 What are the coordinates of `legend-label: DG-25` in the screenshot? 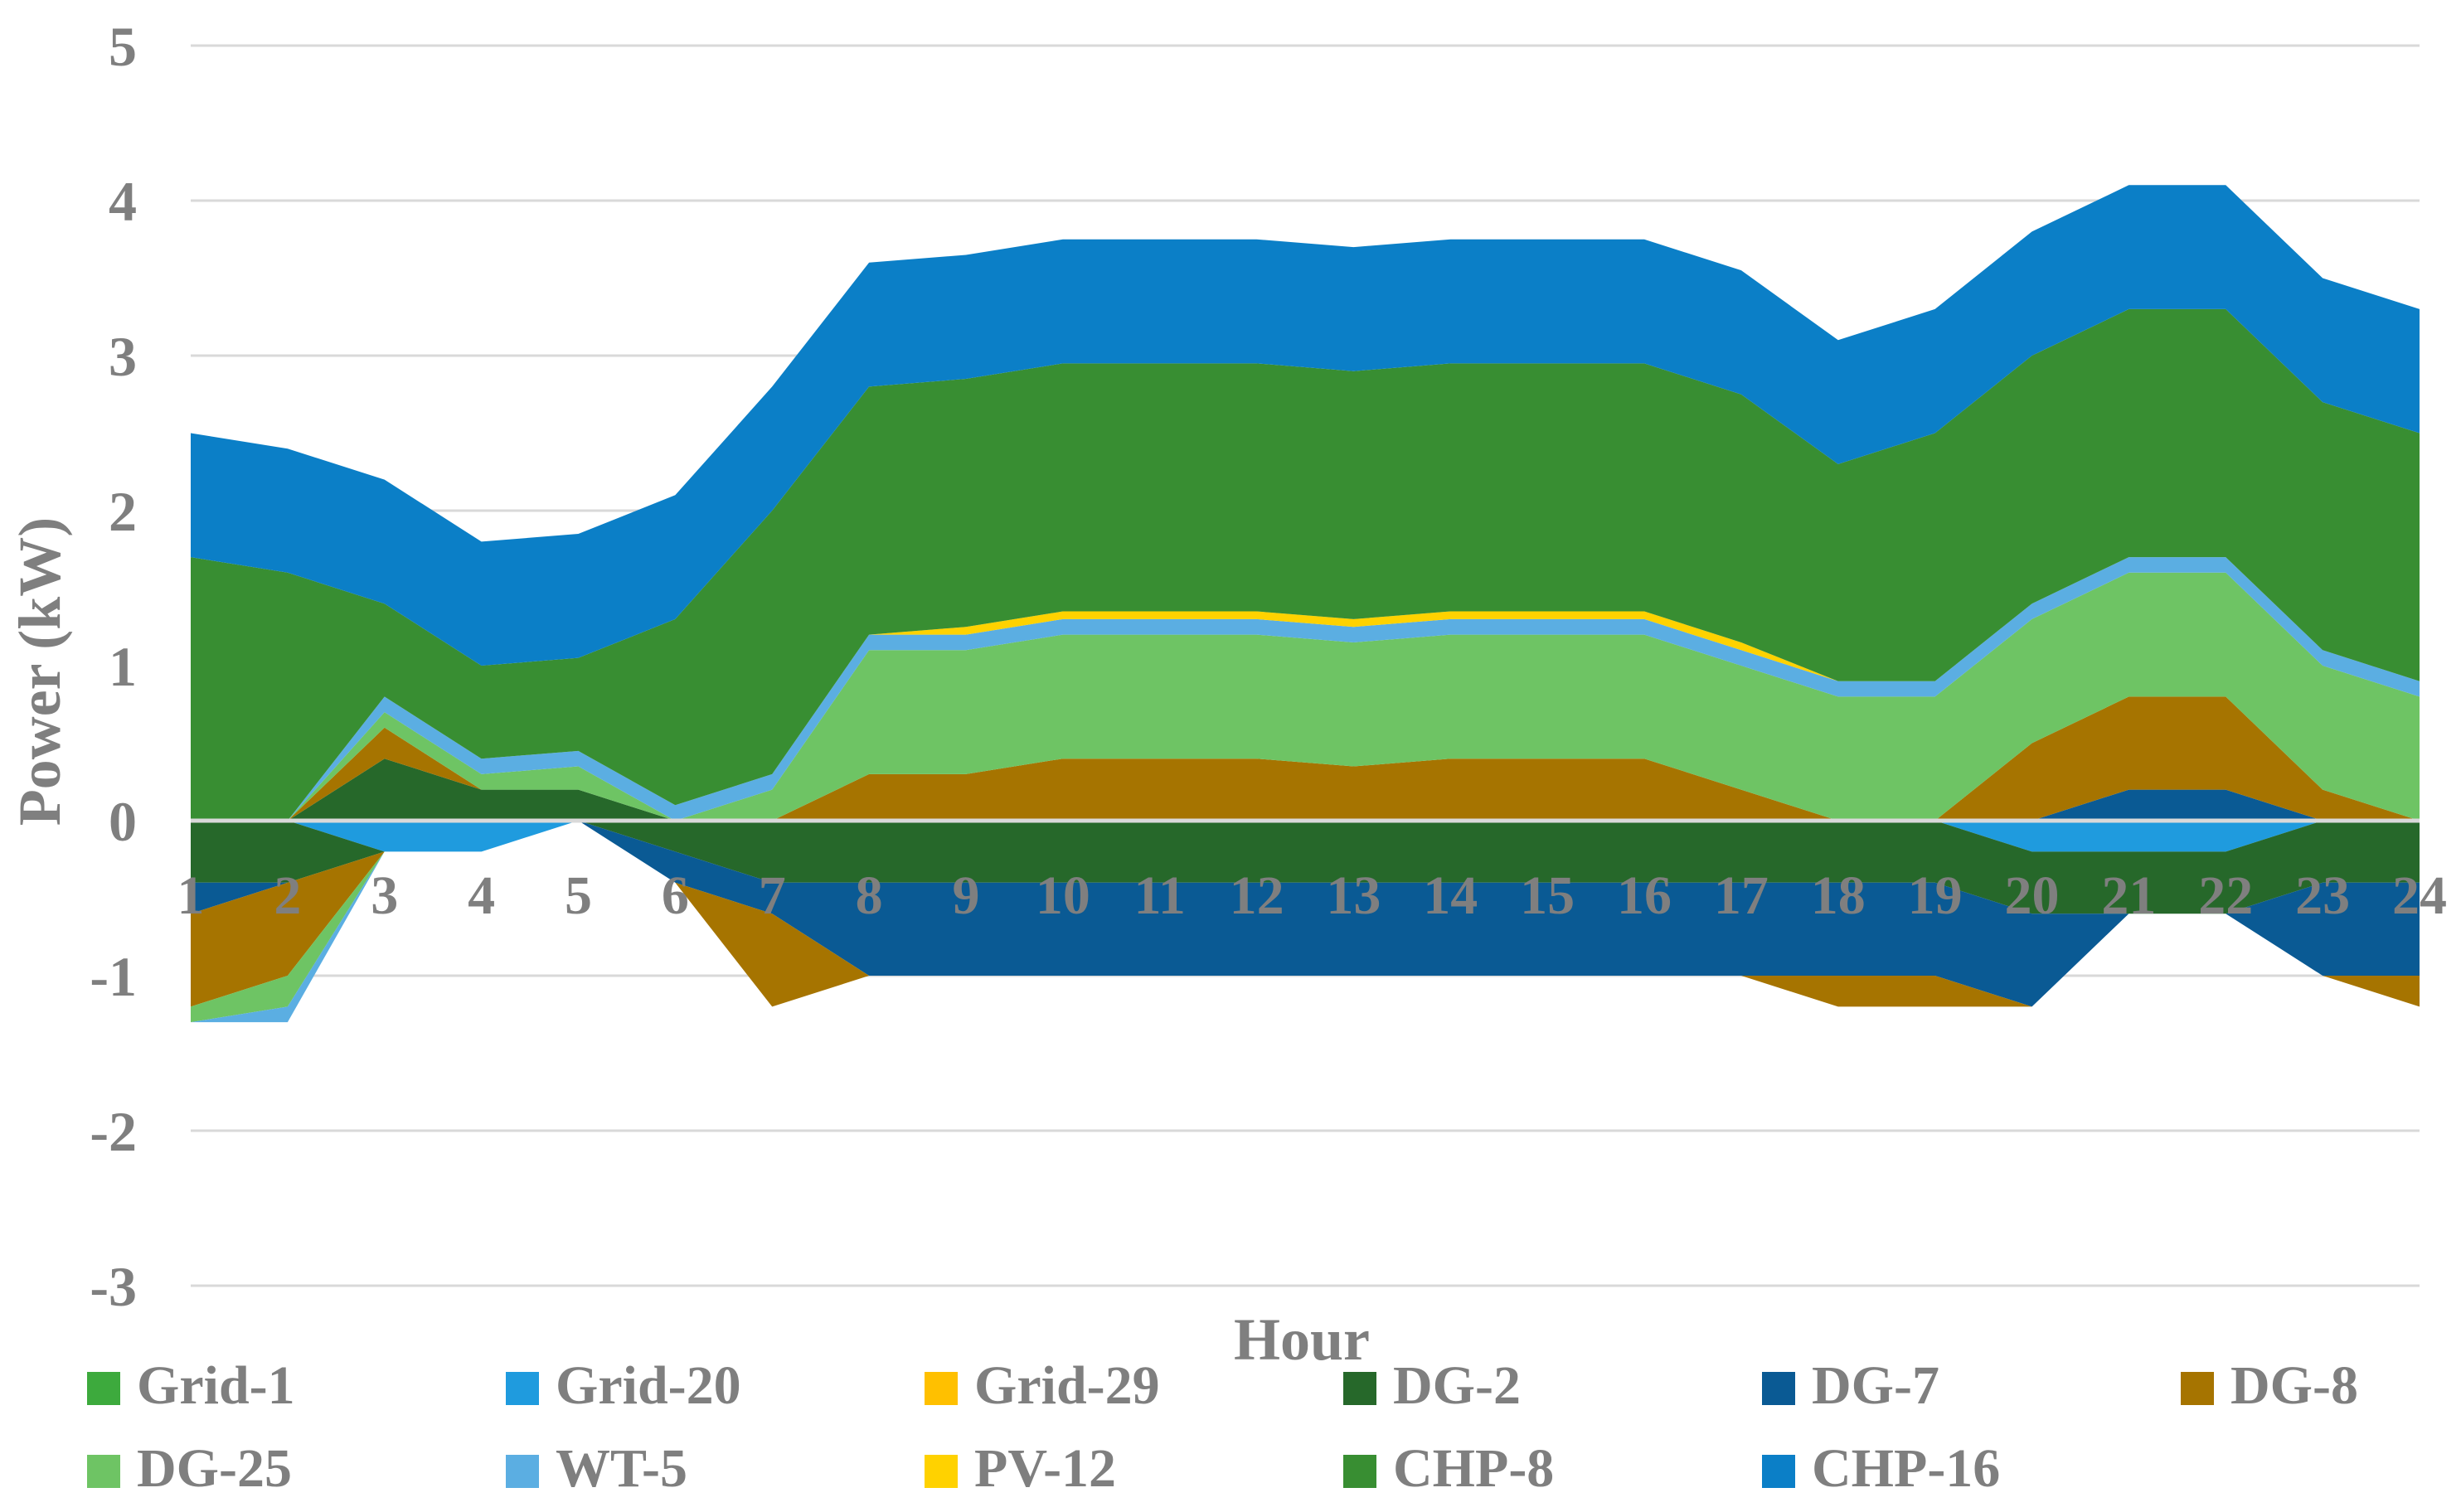 It's located at (214, 1468).